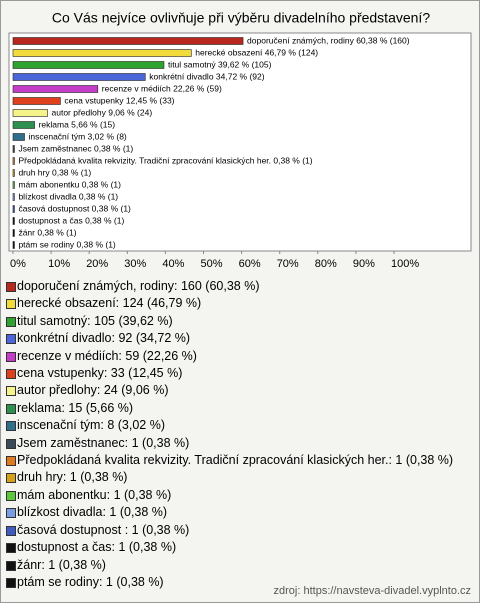  Describe the element at coordinates (405, 264) in the screenshot. I see `x-tick-label: 100%` at that location.